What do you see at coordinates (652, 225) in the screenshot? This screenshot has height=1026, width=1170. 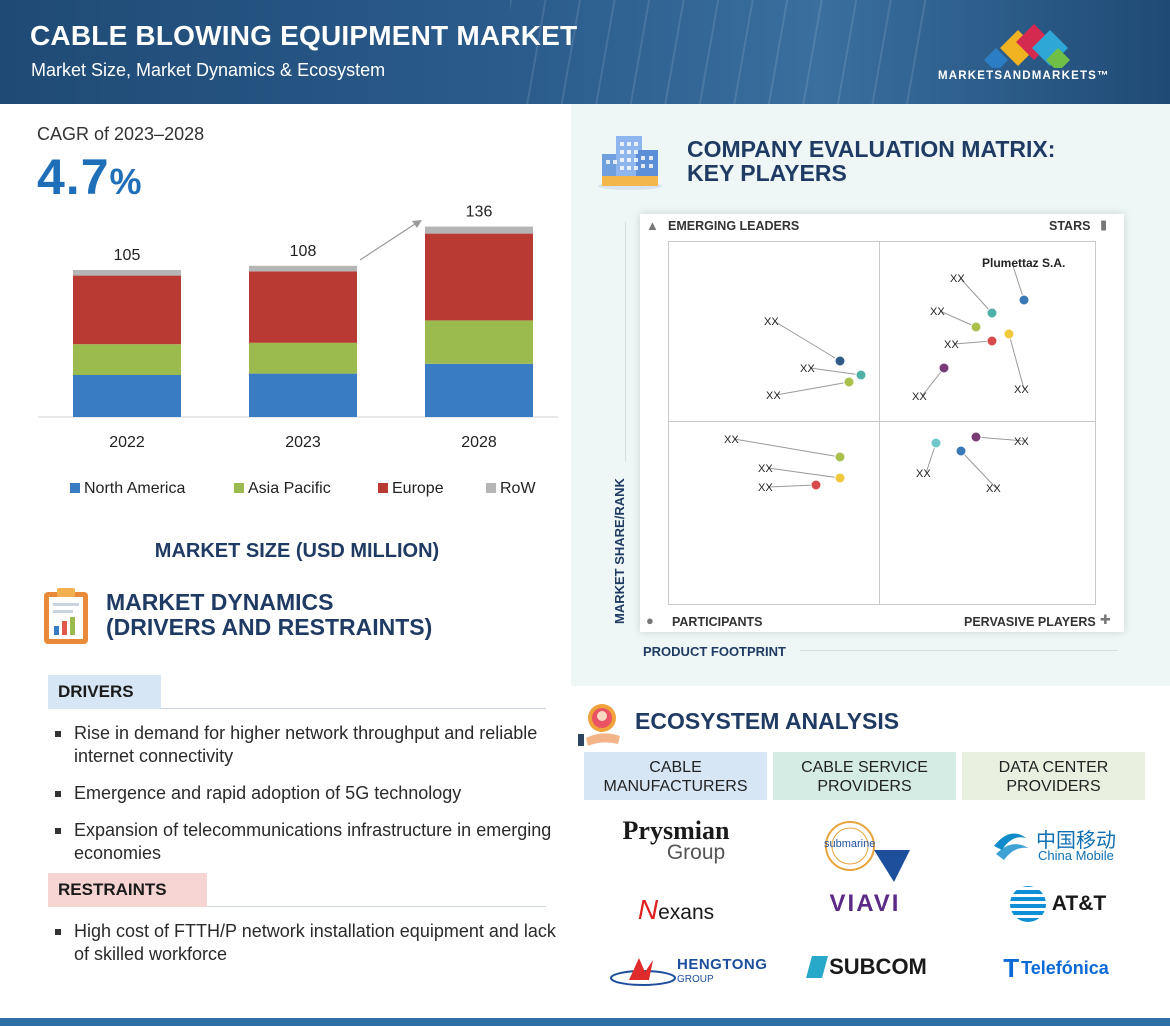 I see `growth-icon: ▲` at bounding box center [652, 225].